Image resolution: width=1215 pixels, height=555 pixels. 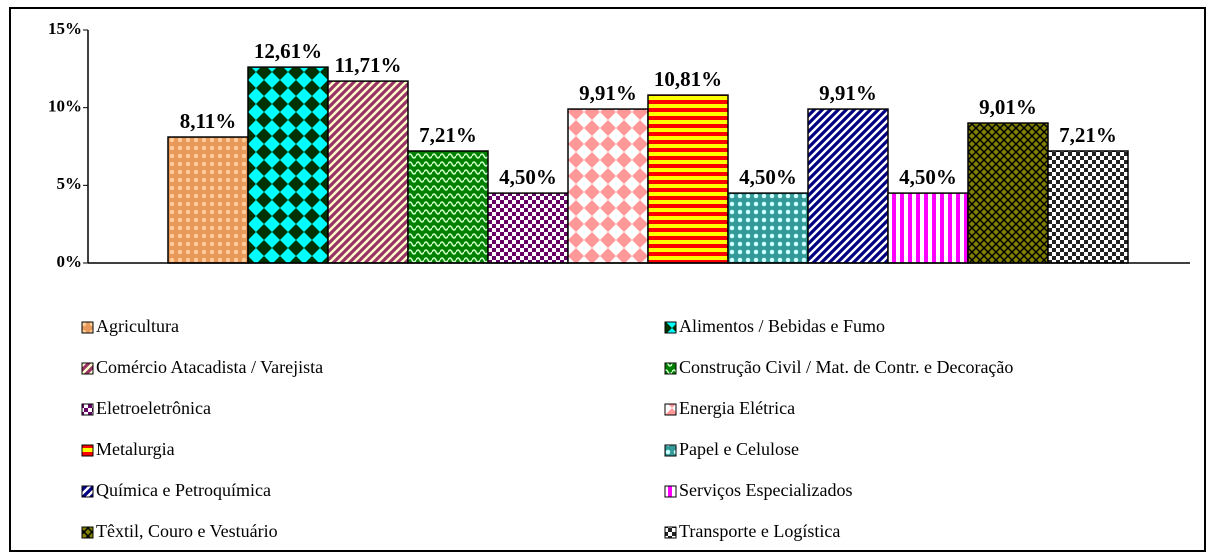 I want to click on legend-label: Eletroeletrônica, so click(x=153, y=408).